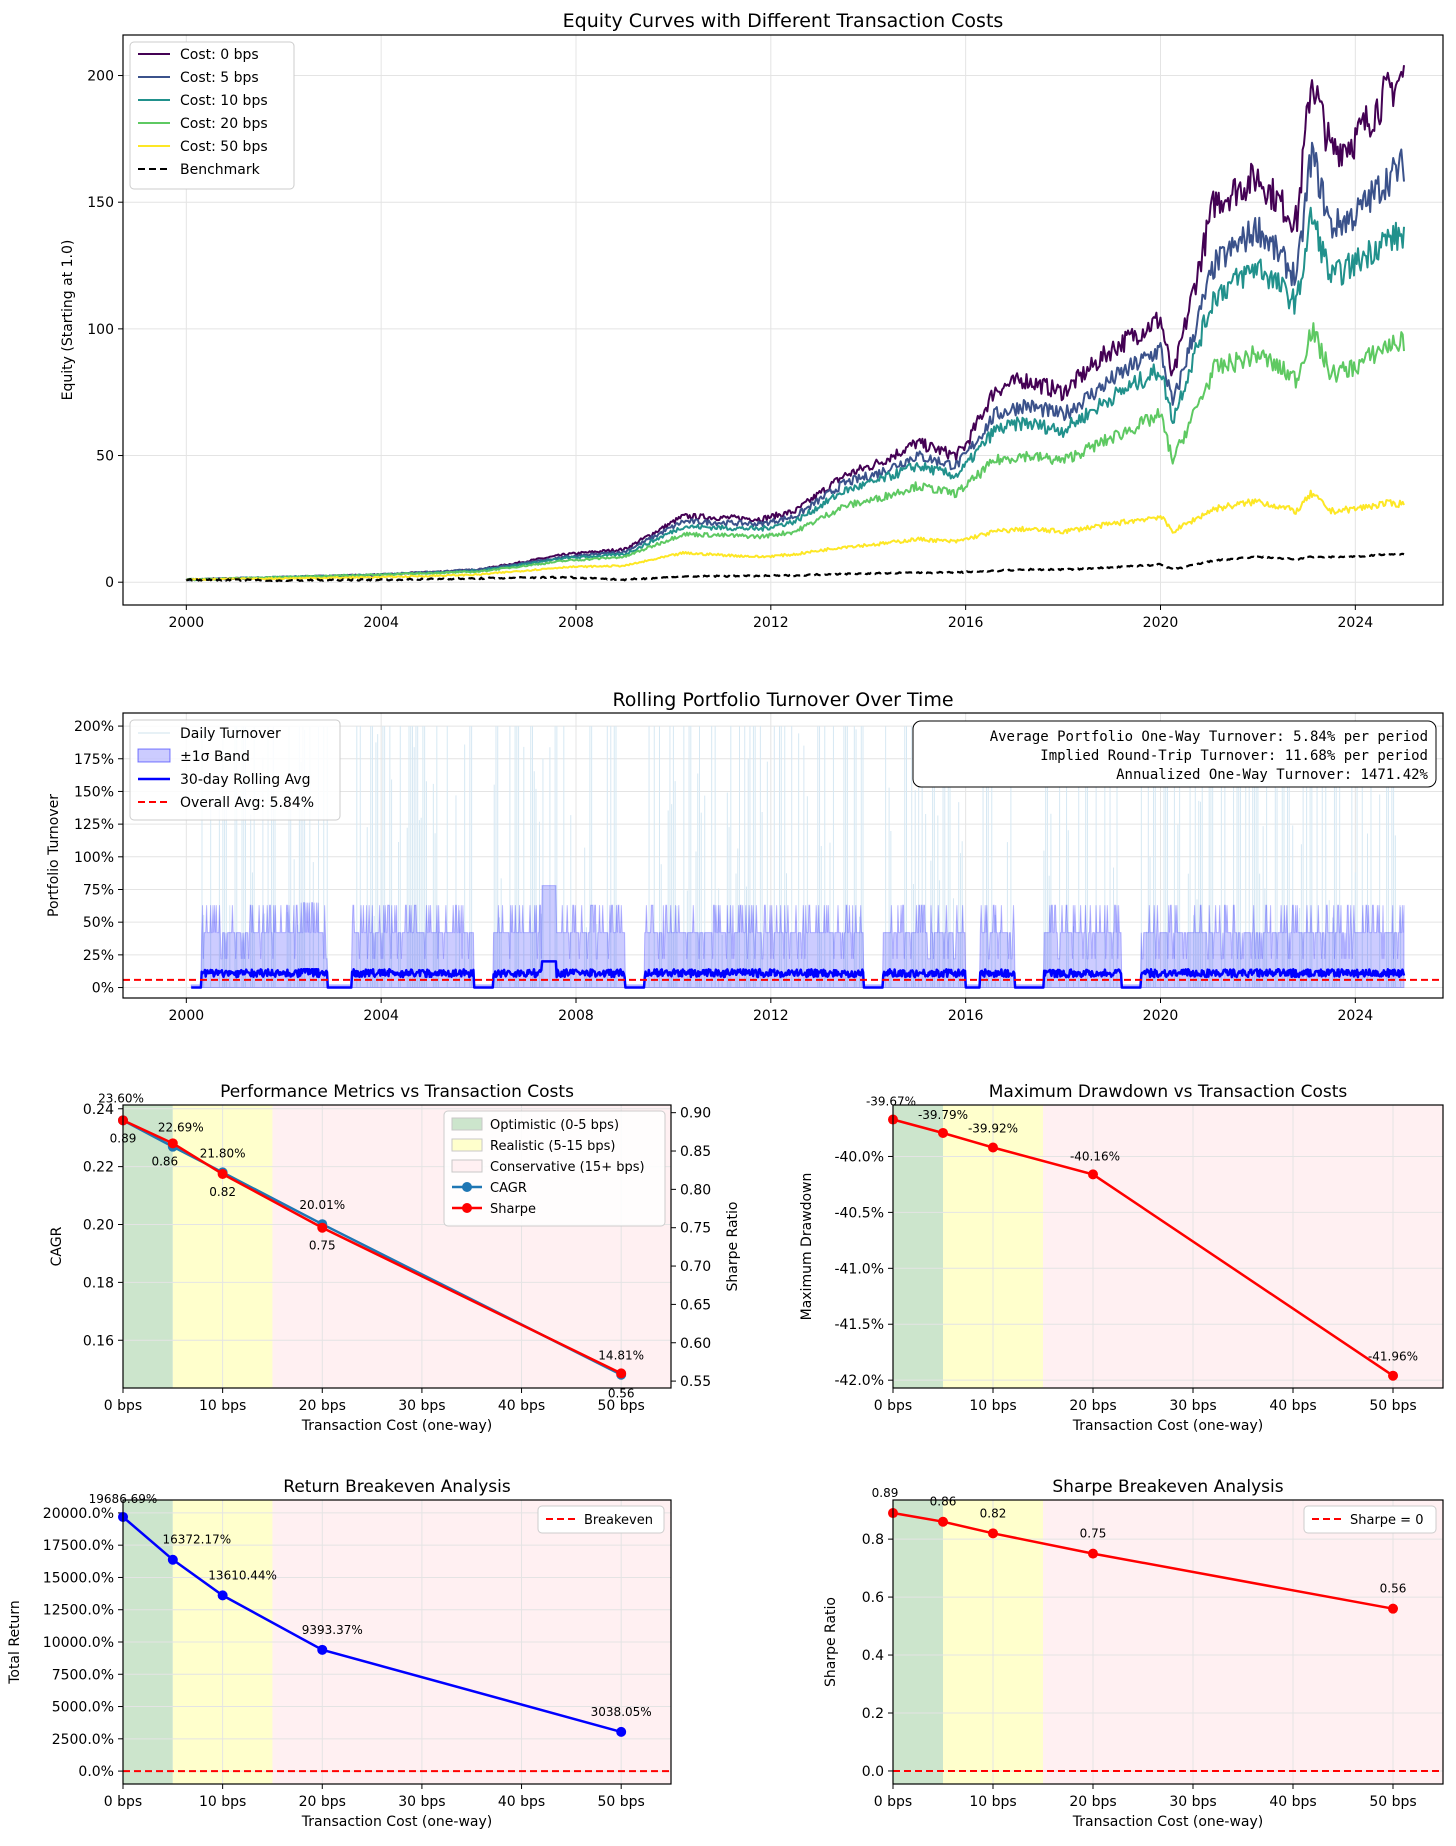  Describe the element at coordinates (621, 1712) in the screenshot. I see `data-label: 3038.05%` at that location.